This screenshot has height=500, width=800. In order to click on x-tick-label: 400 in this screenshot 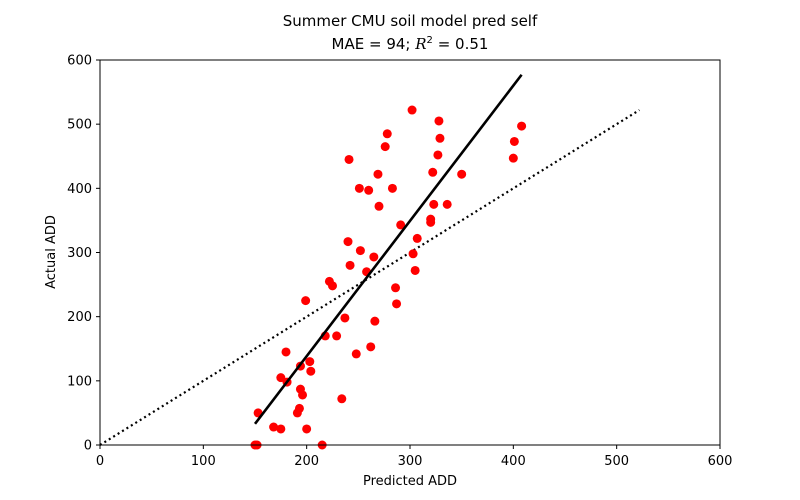, I will do `click(513, 461)`.